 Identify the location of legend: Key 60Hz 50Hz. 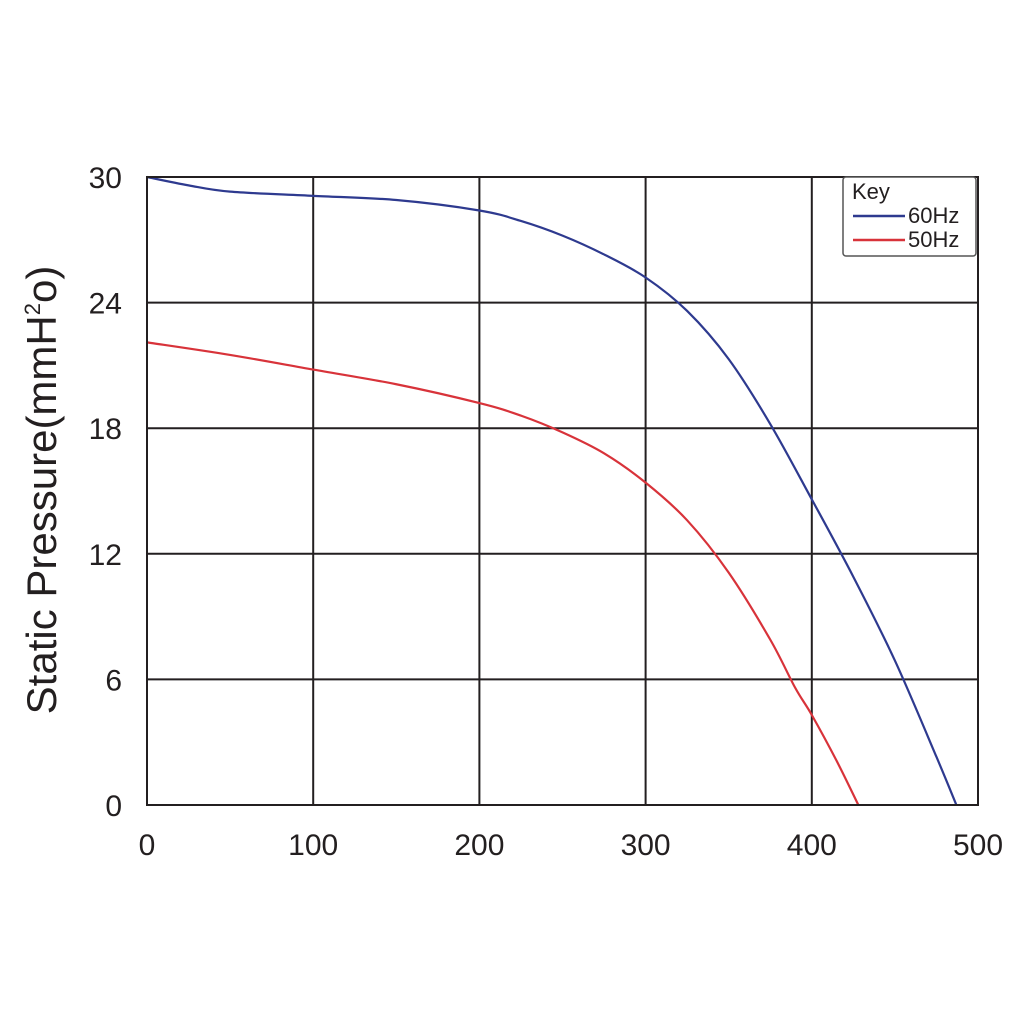
(909, 216).